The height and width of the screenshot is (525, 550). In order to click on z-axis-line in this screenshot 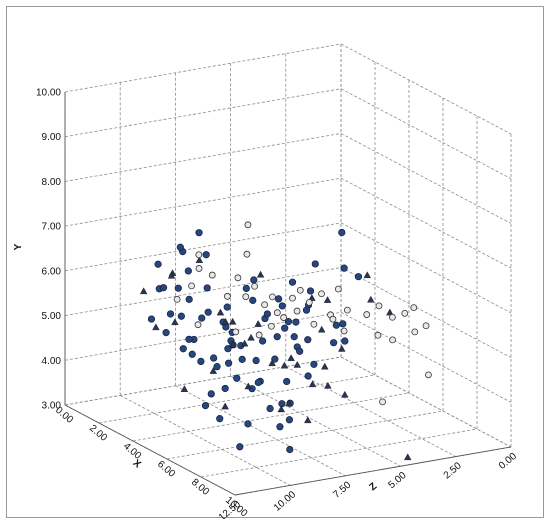, I will do `click(373, 471)`.